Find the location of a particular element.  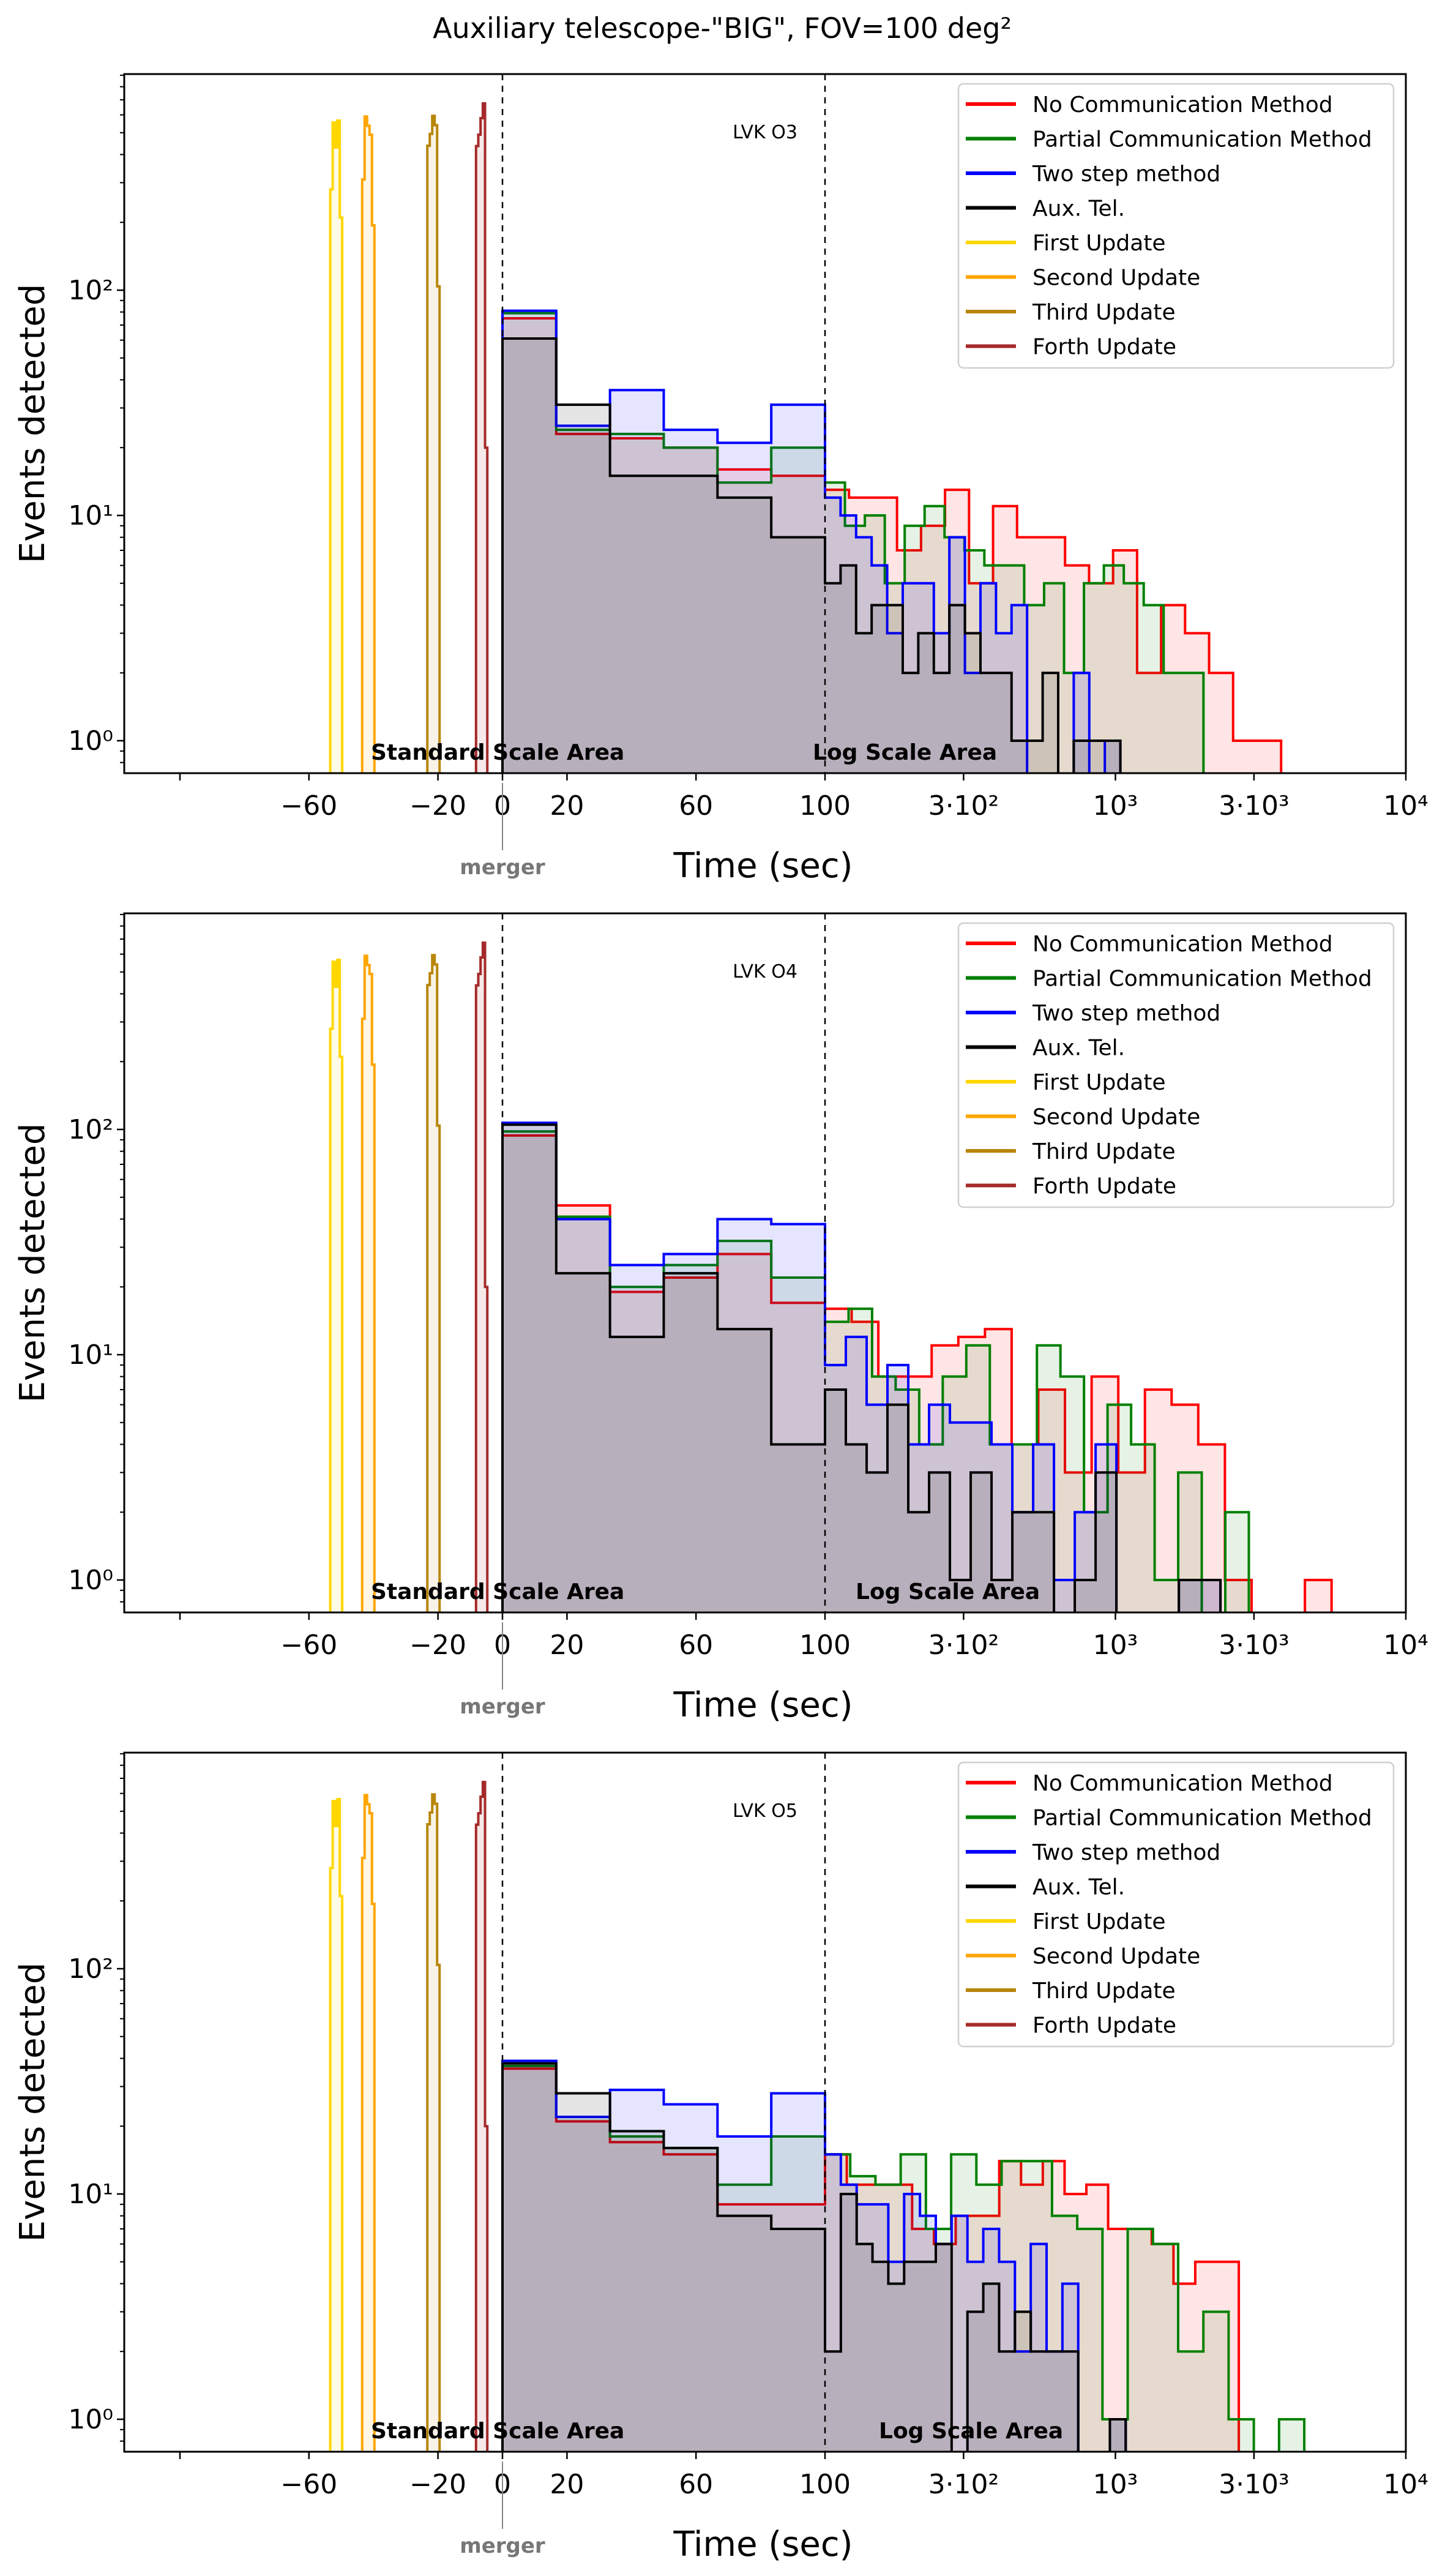

x-tick-label: 20 is located at coordinates (567, 2484).